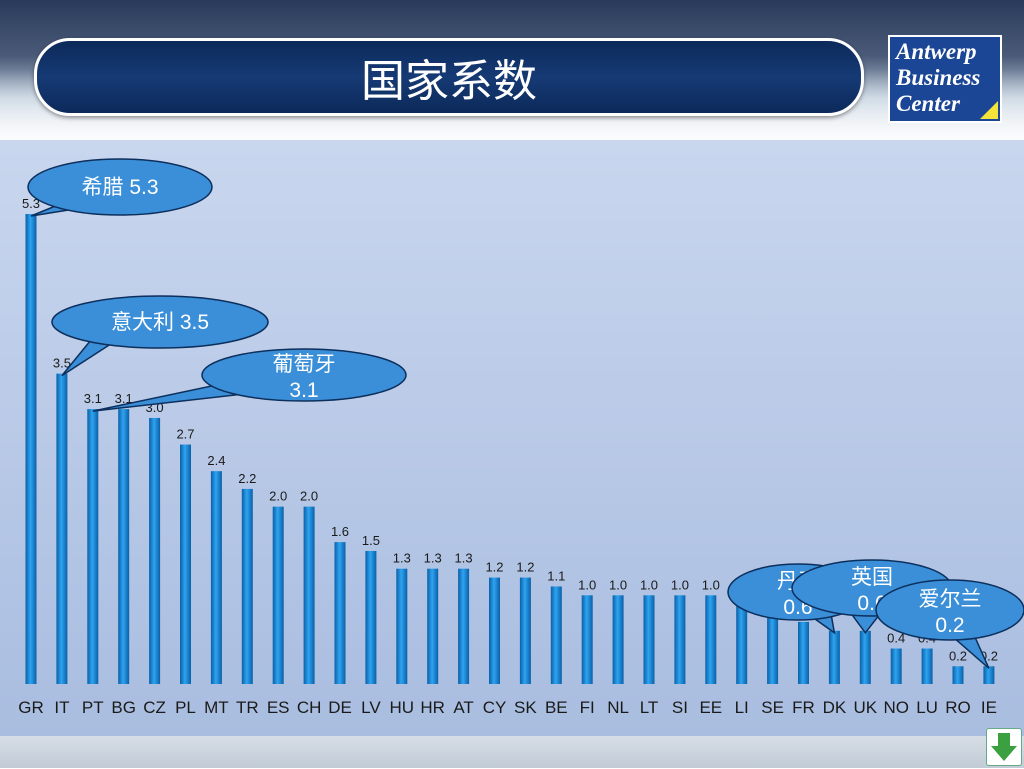 The height and width of the screenshot is (769, 1024). What do you see at coordinates (61, 707) in the screenshot?
I see `x-tick-it: IT` at bounding box center [61, 707].